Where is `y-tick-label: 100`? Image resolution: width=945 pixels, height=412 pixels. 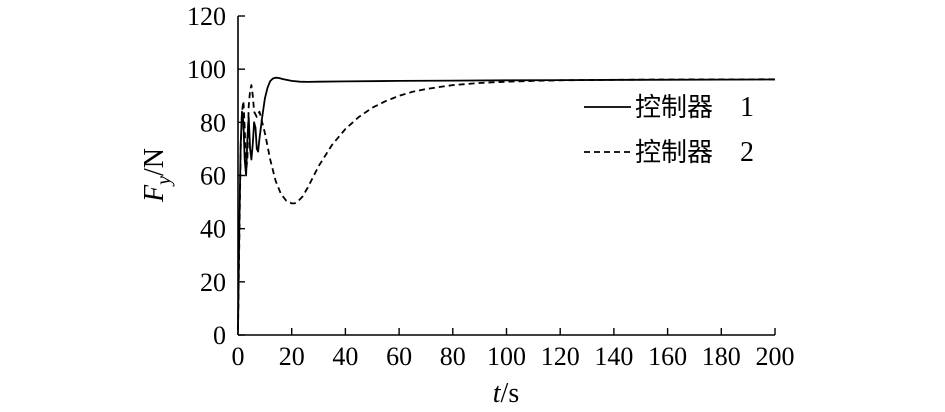
y-tick-label: 100 is located at coordinates (206, 69).